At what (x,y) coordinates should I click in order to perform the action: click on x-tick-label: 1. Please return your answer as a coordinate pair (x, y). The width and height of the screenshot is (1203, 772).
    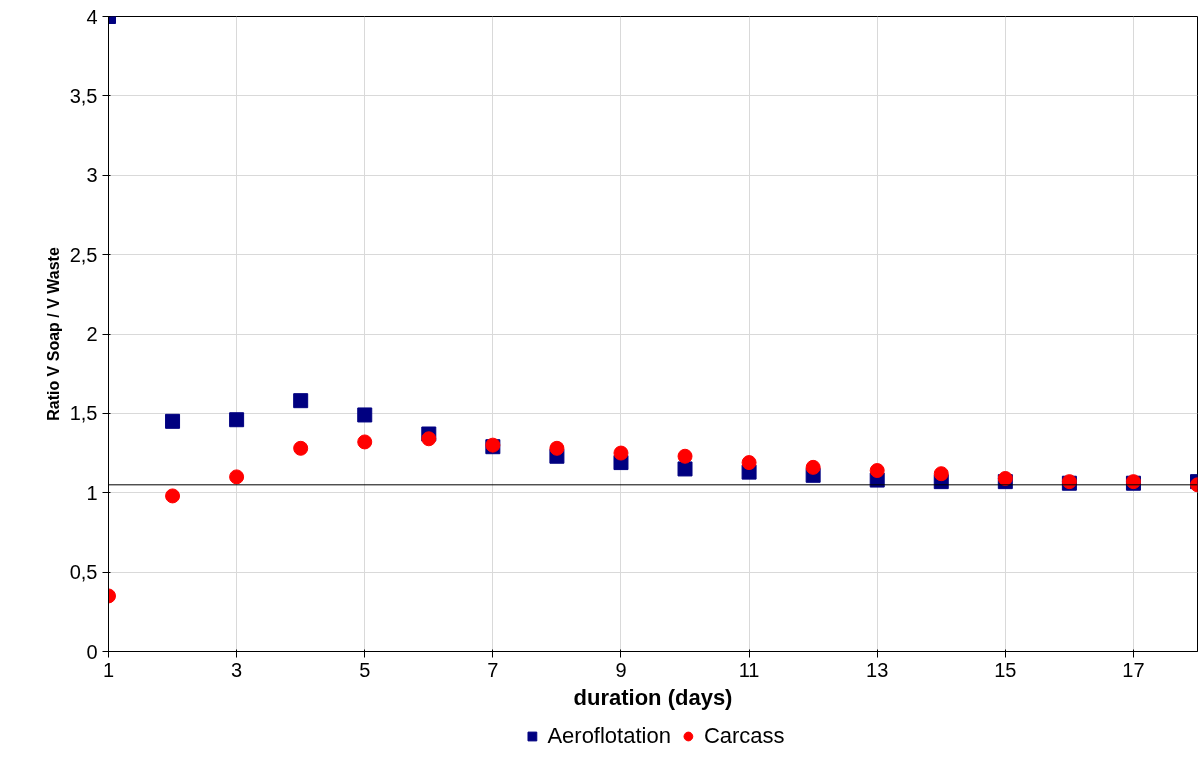
    Looking at the image, I should click on (108, 669).